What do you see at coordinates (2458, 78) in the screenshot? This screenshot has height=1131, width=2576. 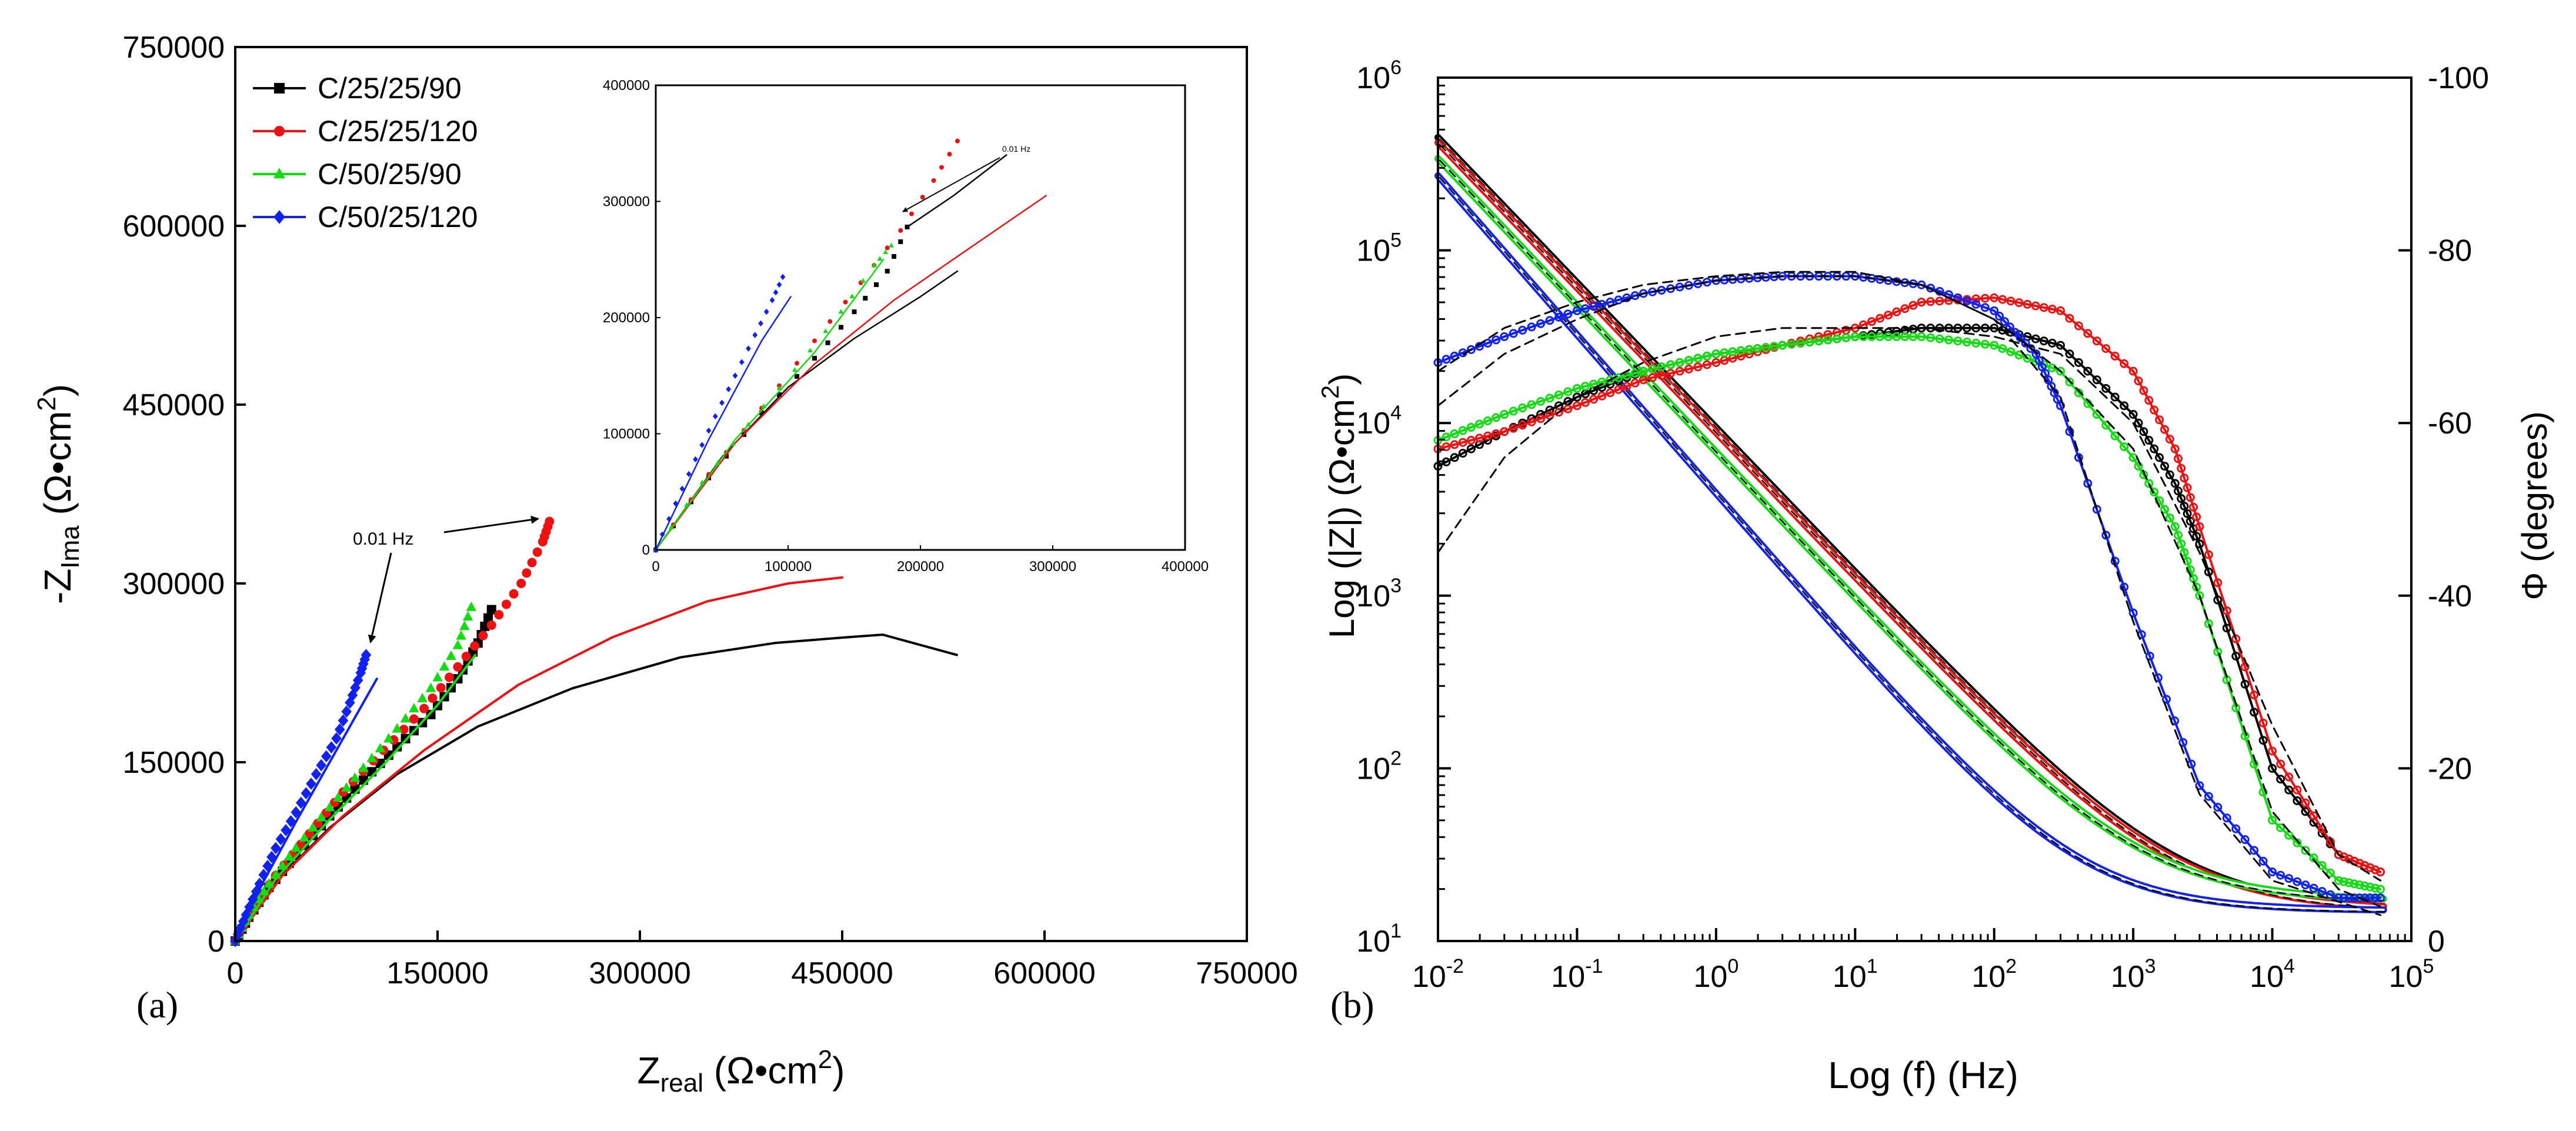 I see `bode-y-right-tick-label: -100` at bounding box center [2458, 78].